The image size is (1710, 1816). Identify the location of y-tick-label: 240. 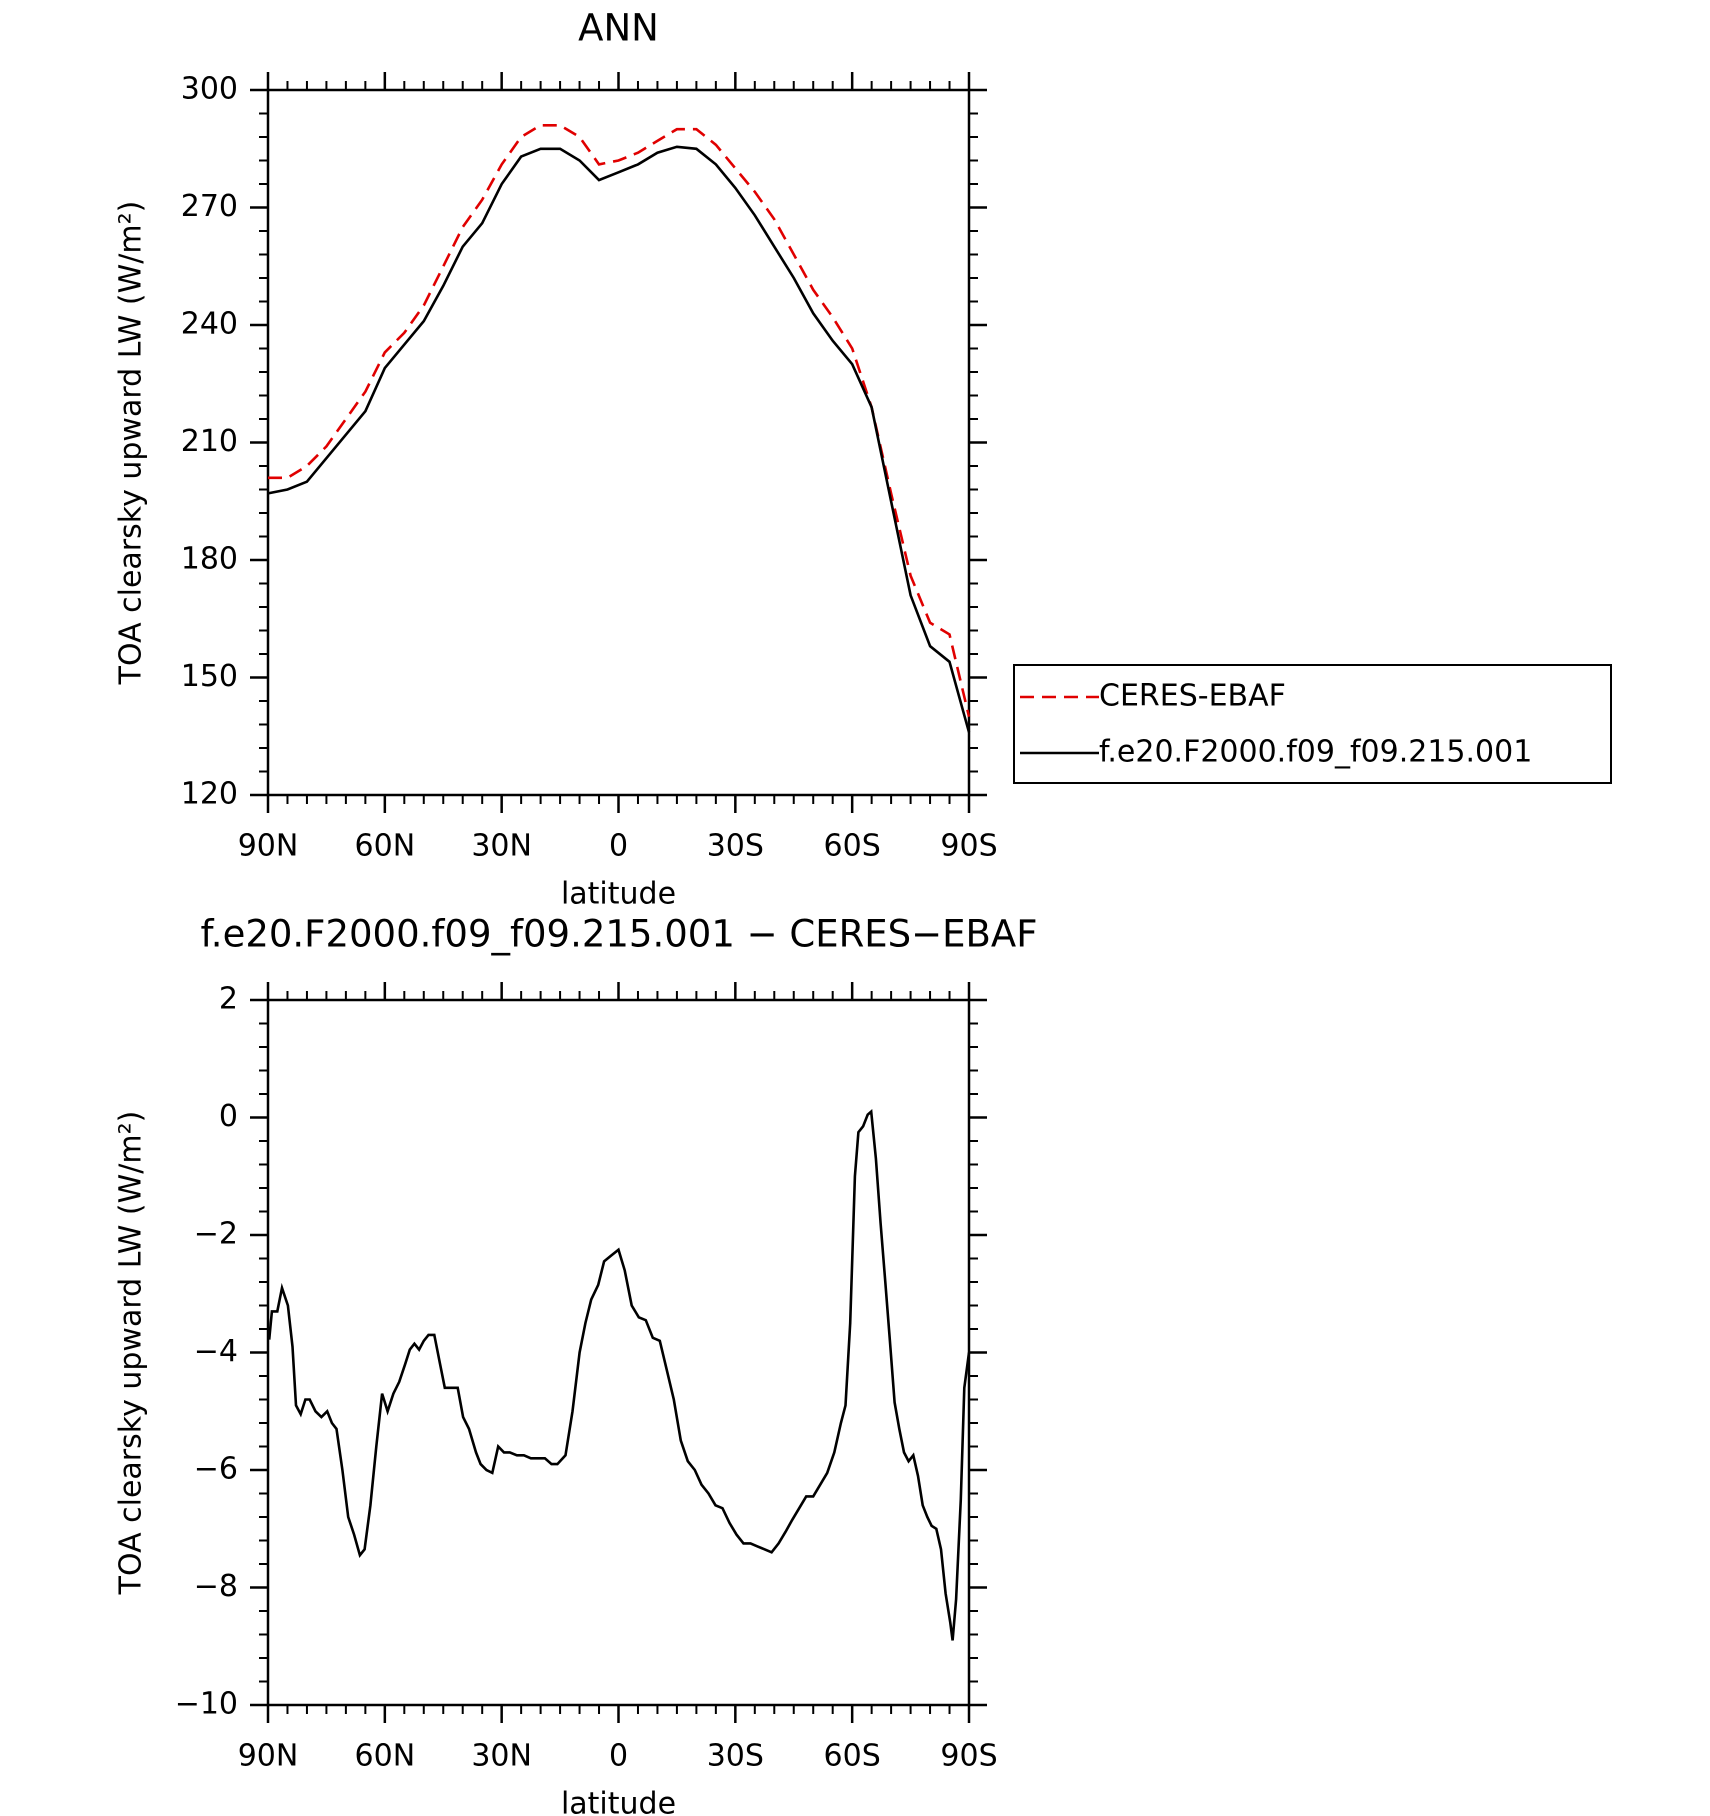
(209, 324).